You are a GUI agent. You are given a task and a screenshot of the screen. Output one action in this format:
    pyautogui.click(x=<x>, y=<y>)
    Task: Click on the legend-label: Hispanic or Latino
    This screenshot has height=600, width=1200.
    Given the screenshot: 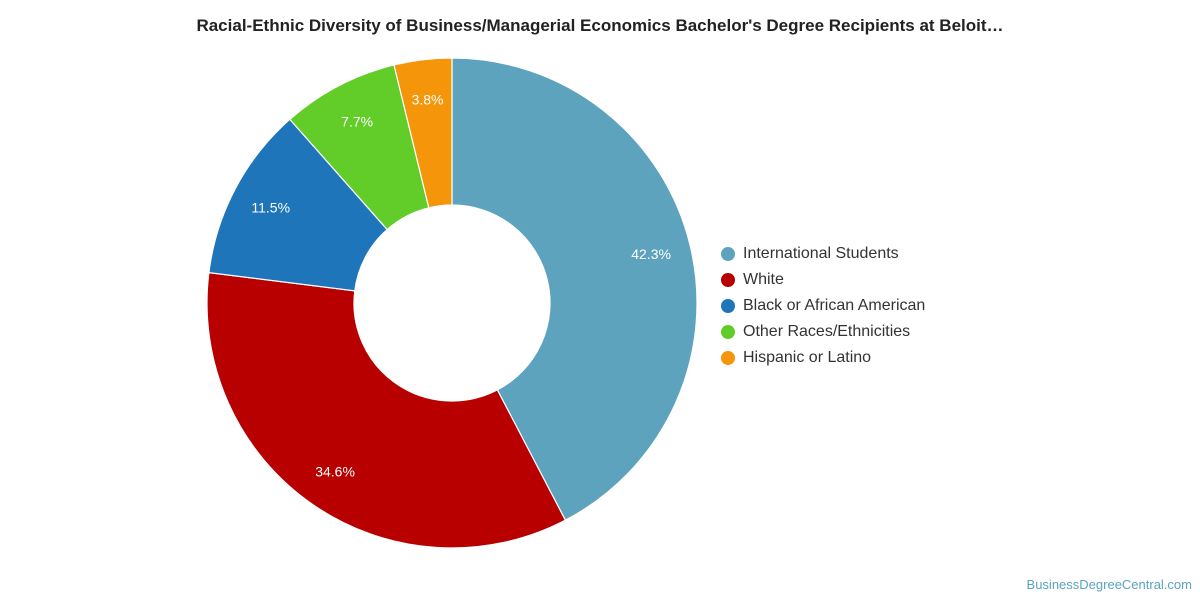 What is the action you would take?
    pyautogui.click(x=807, y=357)
    